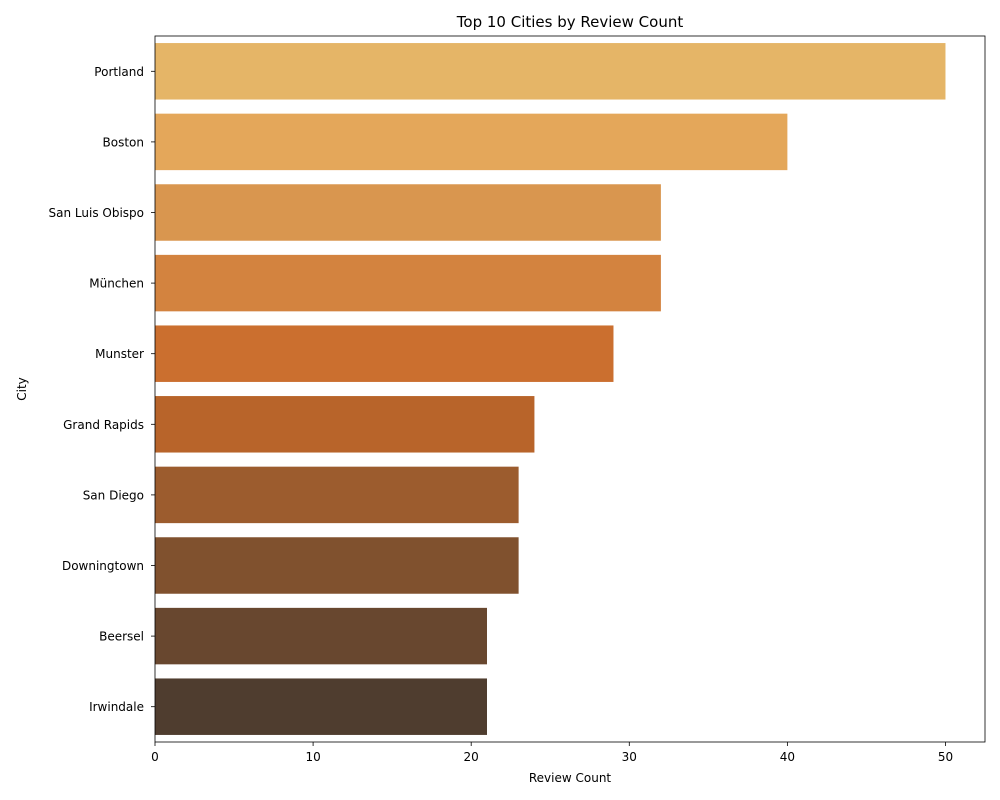  I want to click on y-tick-label: Grand Rapids, so click(103, 425).